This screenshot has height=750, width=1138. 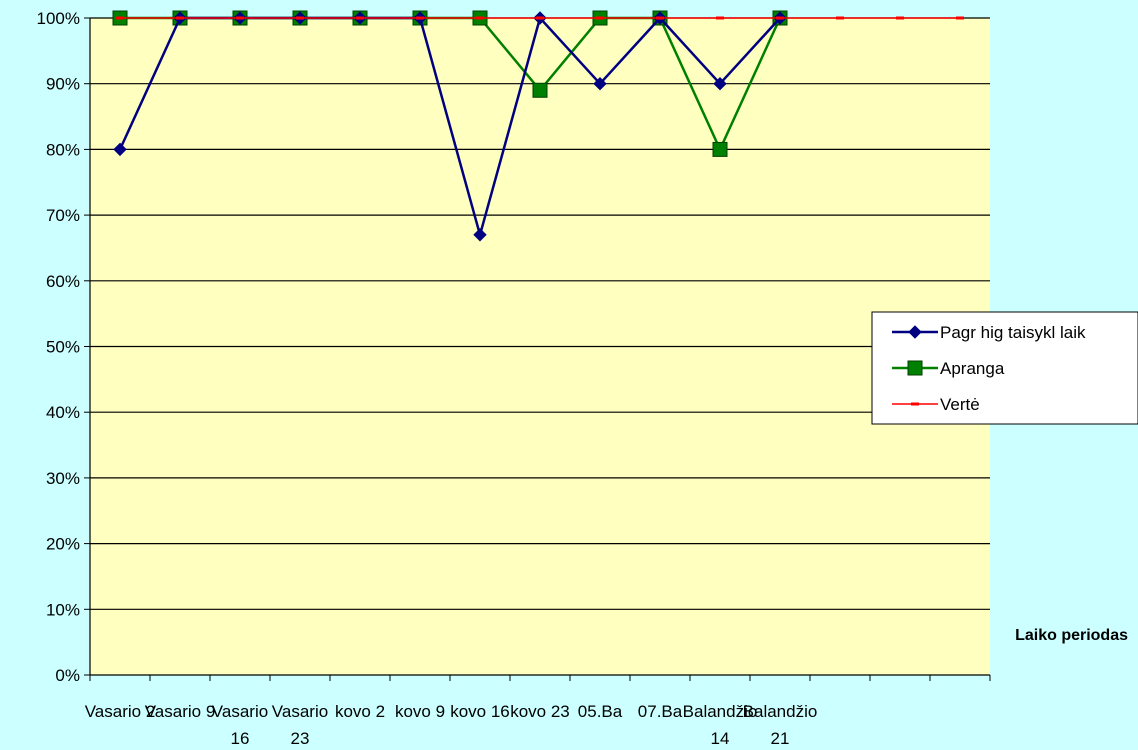 What do you see at coordinates (360, 711) in the screenshot?
I see `x-tick-label: kovo 2` at bounding box center [360, 711].